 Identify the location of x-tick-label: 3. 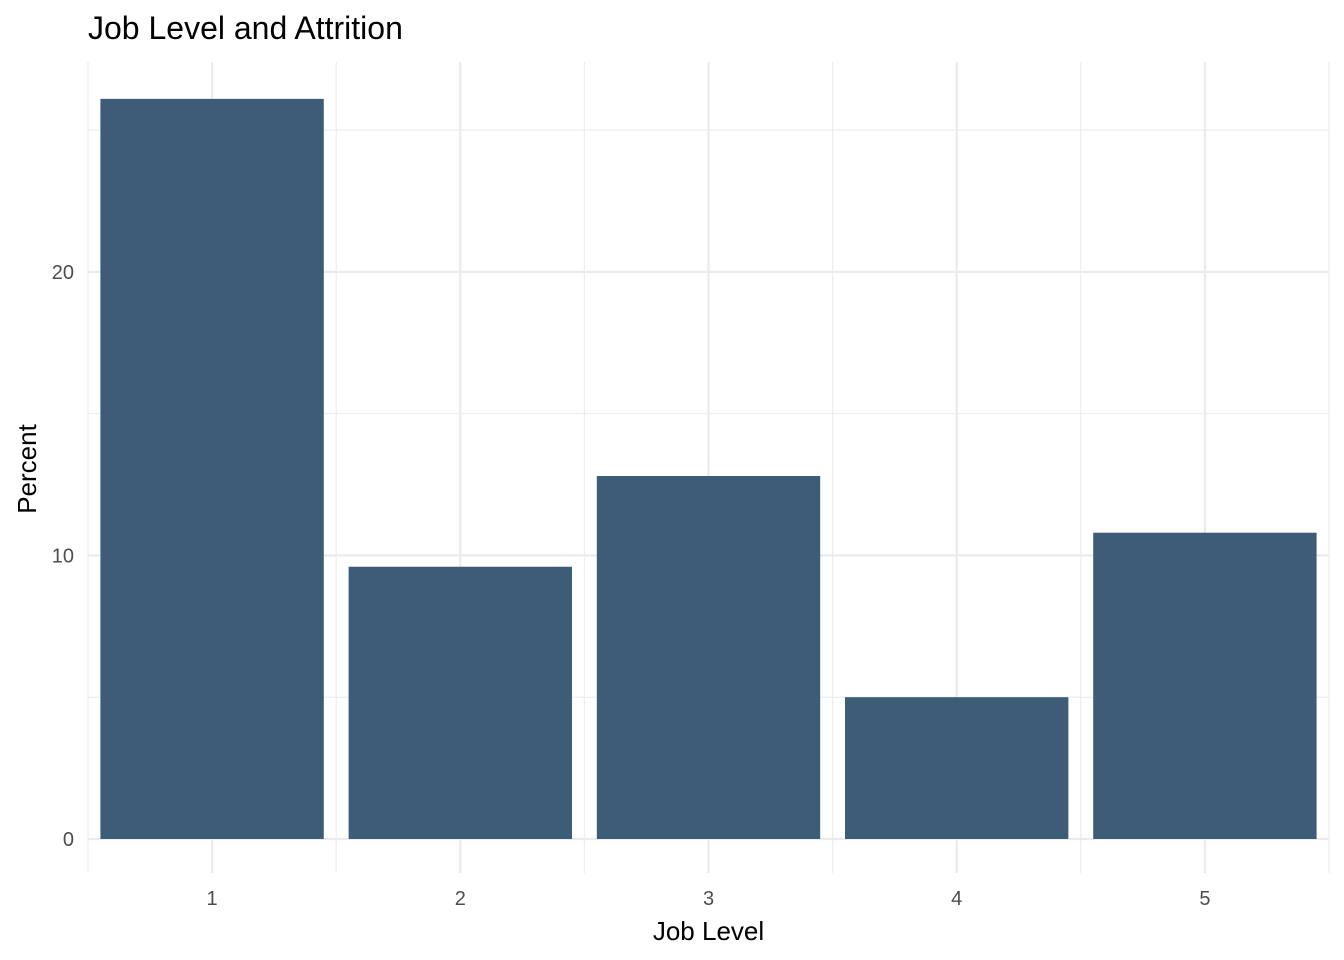
(708, 899).